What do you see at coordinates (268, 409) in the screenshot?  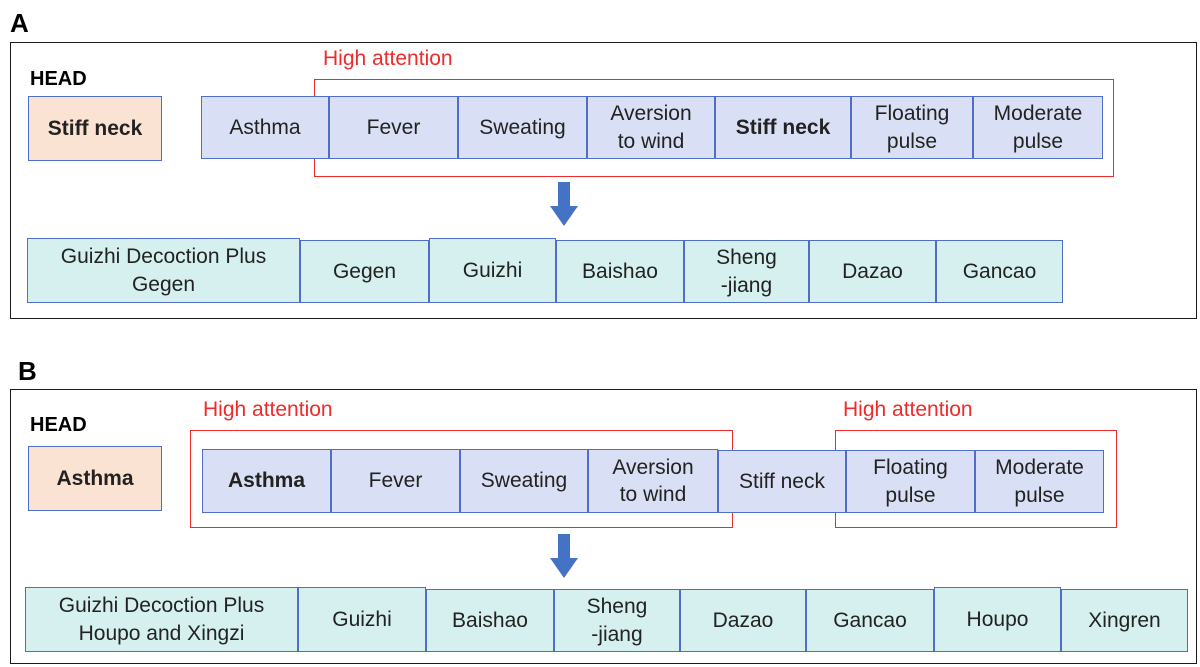 I see `panel-b-attention-label-1: High attention` at bounding box center [268, 409].